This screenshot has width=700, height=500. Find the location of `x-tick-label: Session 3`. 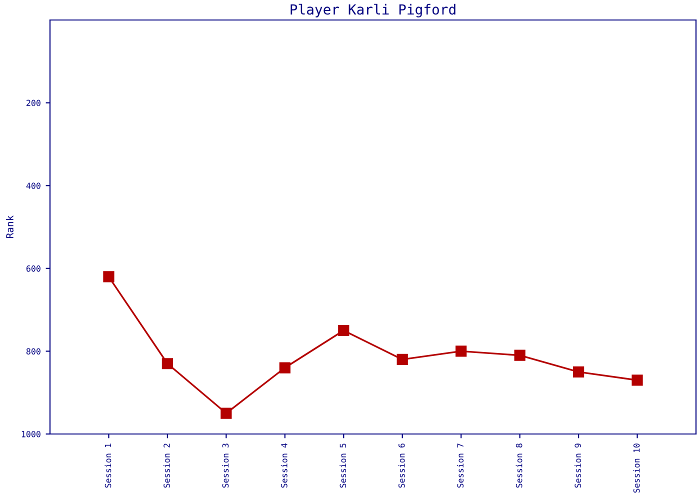

x-tick-label: Session 3 is located at coordinates (225, 466).